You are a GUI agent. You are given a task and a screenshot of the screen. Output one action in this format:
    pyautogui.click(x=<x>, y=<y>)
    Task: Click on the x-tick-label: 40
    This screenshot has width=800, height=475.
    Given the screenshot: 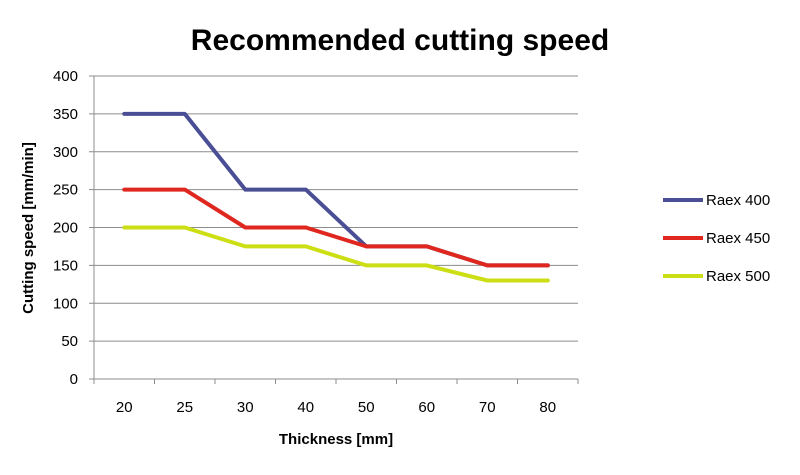 What is the action you would take?
    pyautogui.click(x=305, y=407)
    